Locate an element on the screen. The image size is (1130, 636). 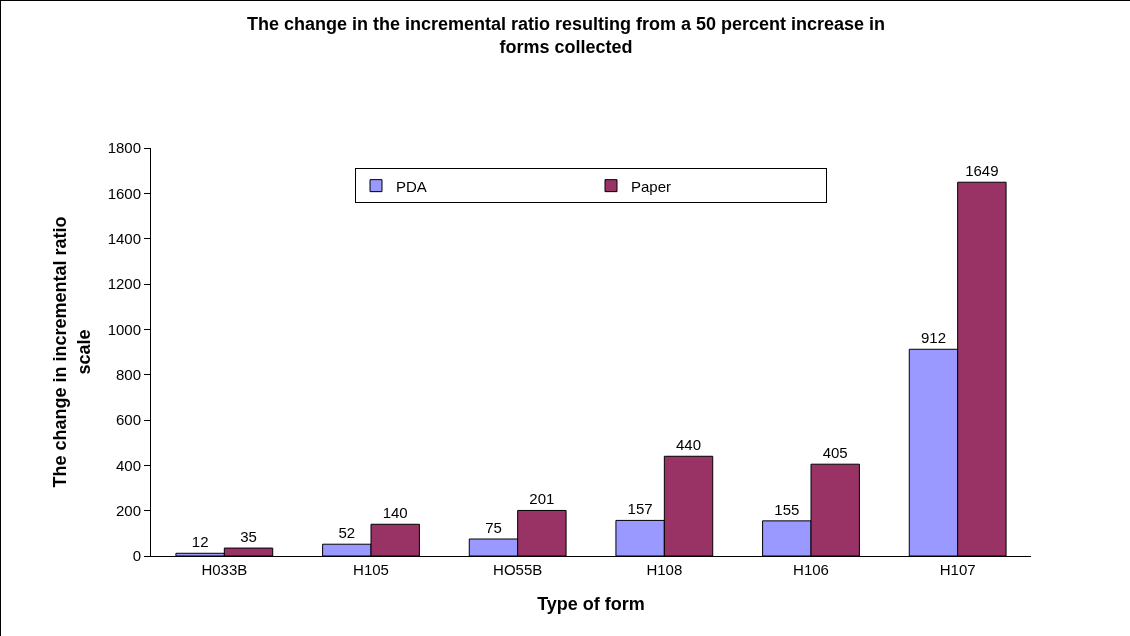
data-label: 440 is located at coordinates (689, 445).